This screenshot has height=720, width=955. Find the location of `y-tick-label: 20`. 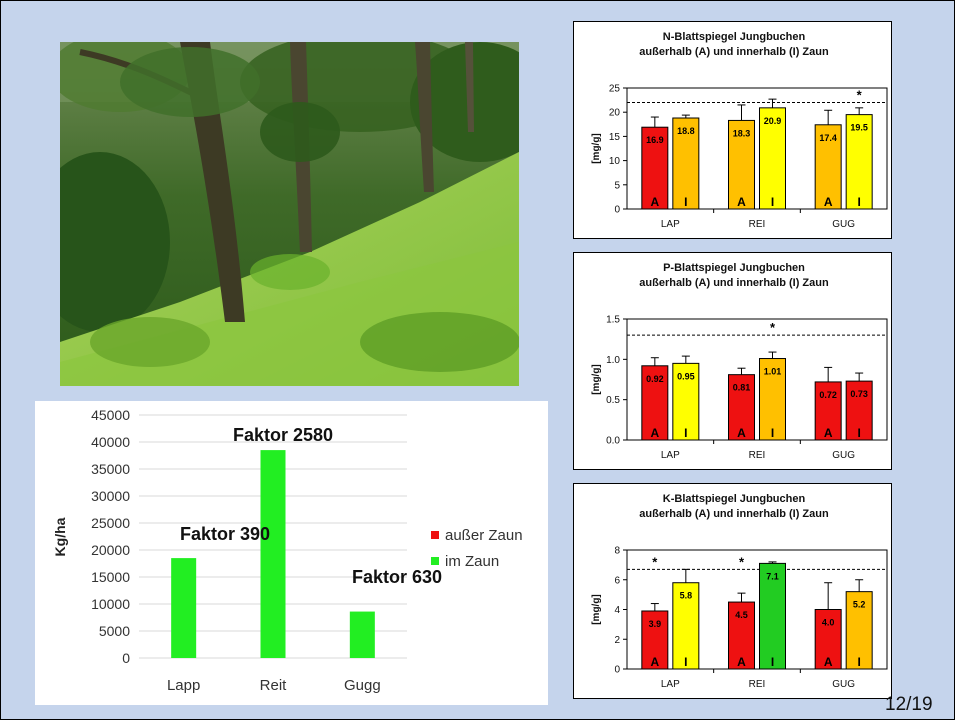

y-tick-label: 20 is located at coordinates (615, 113).